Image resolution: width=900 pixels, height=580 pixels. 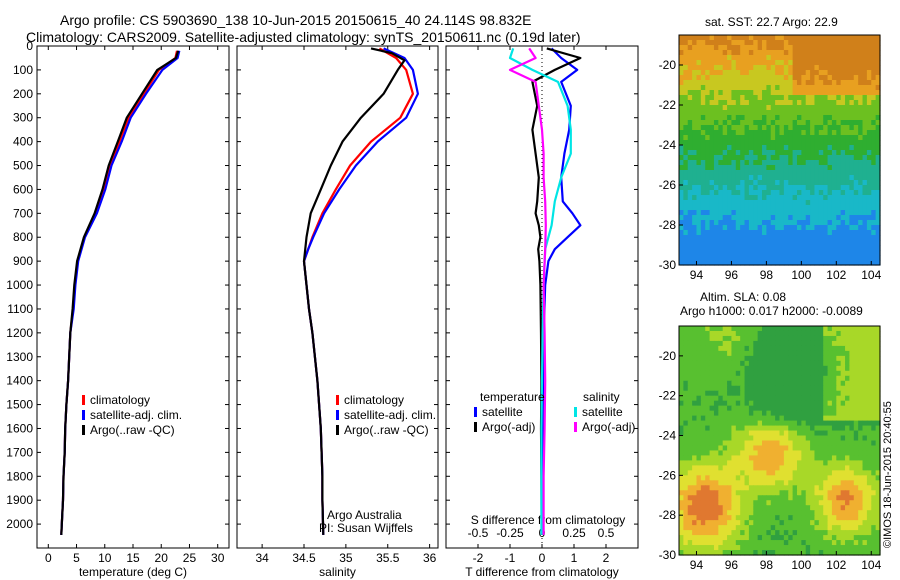 I want to click on diff-legend-sal-label-1: Argo(-adj), so click(x=608, y=427).